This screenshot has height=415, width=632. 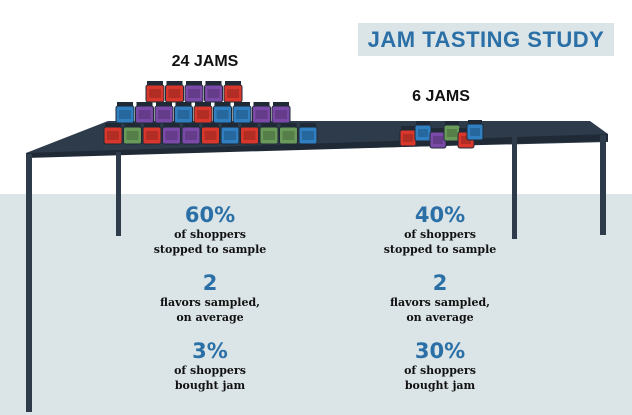 I want to click on stat-block: 60% of shoppers stopped to sample, so click(x=210, y=237).